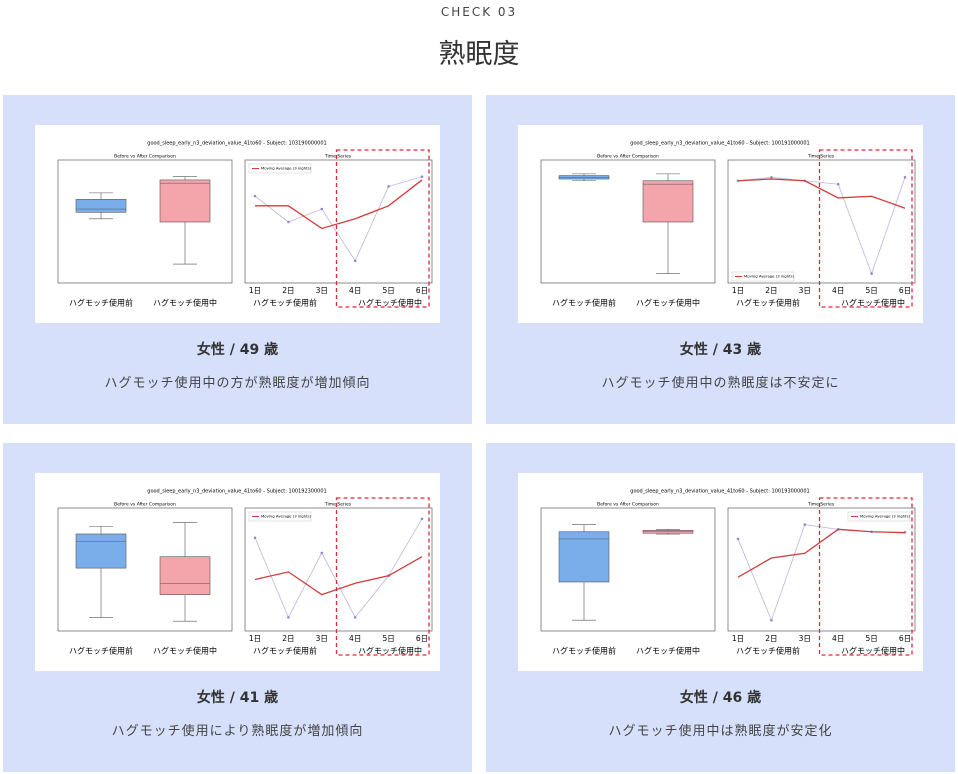  Describe the element at coordinates (237, 383) in the screenshot. I see `card-caption: ハグモッチ使用中の方が熟眠度が増加傾向` at that location.